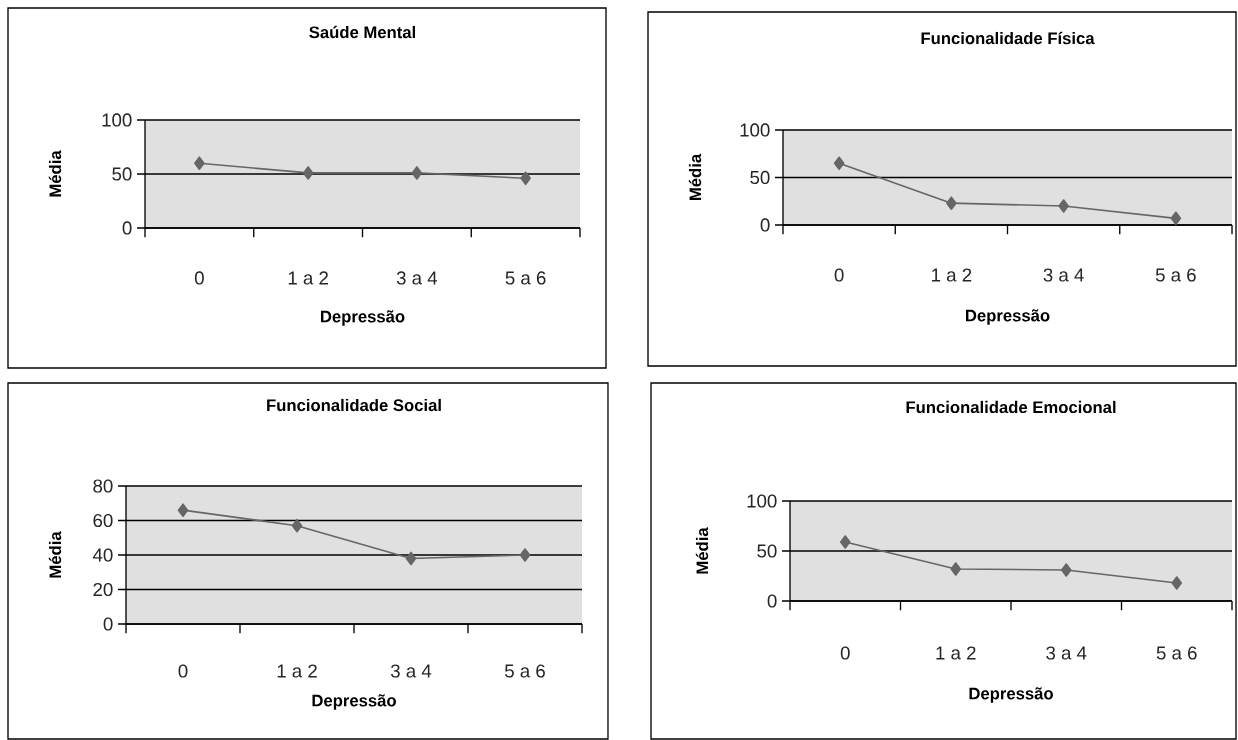 The height and width of the screenshot is (740, 1238). Describe the element at coordinates (103, 589) in the screenshot. I see `y-tick-label: 20` at that location.